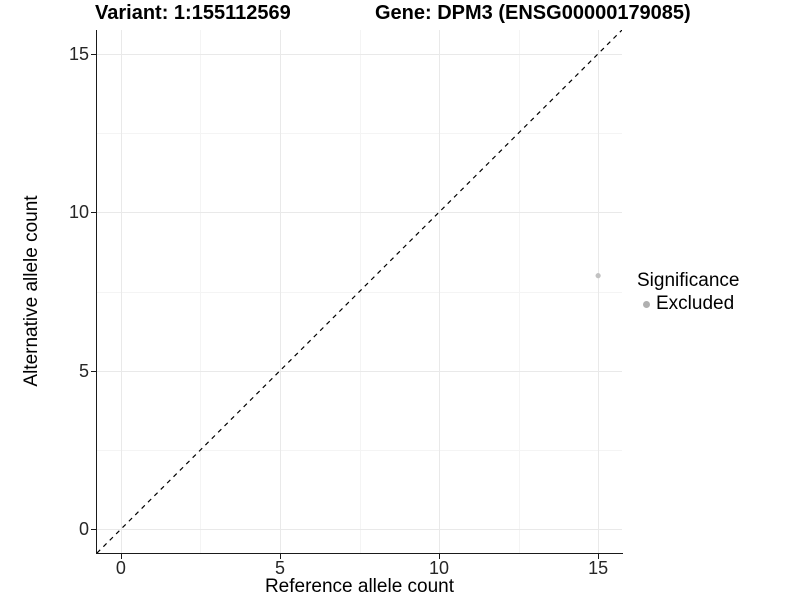 The width and height of the screenshot is (800, 600). What do you see at coordinates (439, 568) in the screenshot?
I see `x-tick-label: 10` at bounding box center [439, 568].